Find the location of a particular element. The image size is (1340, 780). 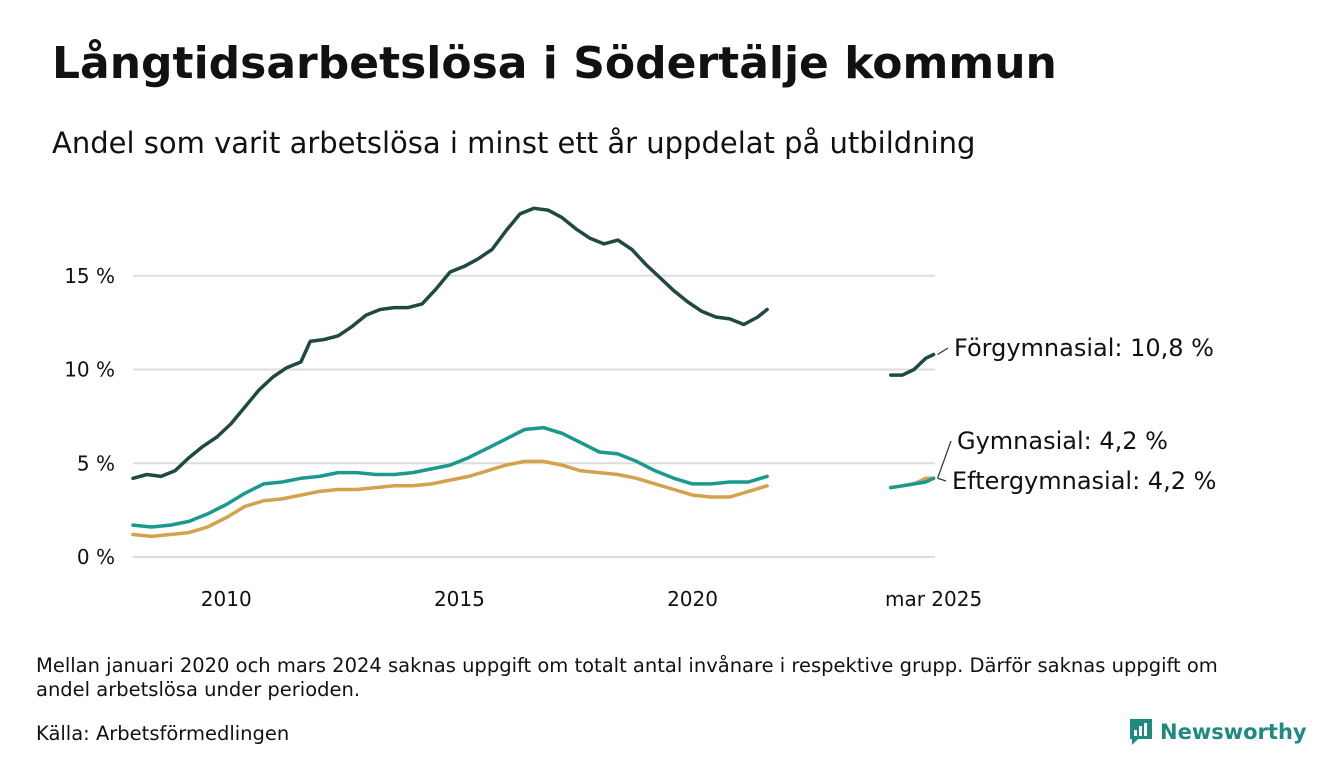

source-note: Källa: Arbetsförmedlingen is located at coordinates (163, 733).